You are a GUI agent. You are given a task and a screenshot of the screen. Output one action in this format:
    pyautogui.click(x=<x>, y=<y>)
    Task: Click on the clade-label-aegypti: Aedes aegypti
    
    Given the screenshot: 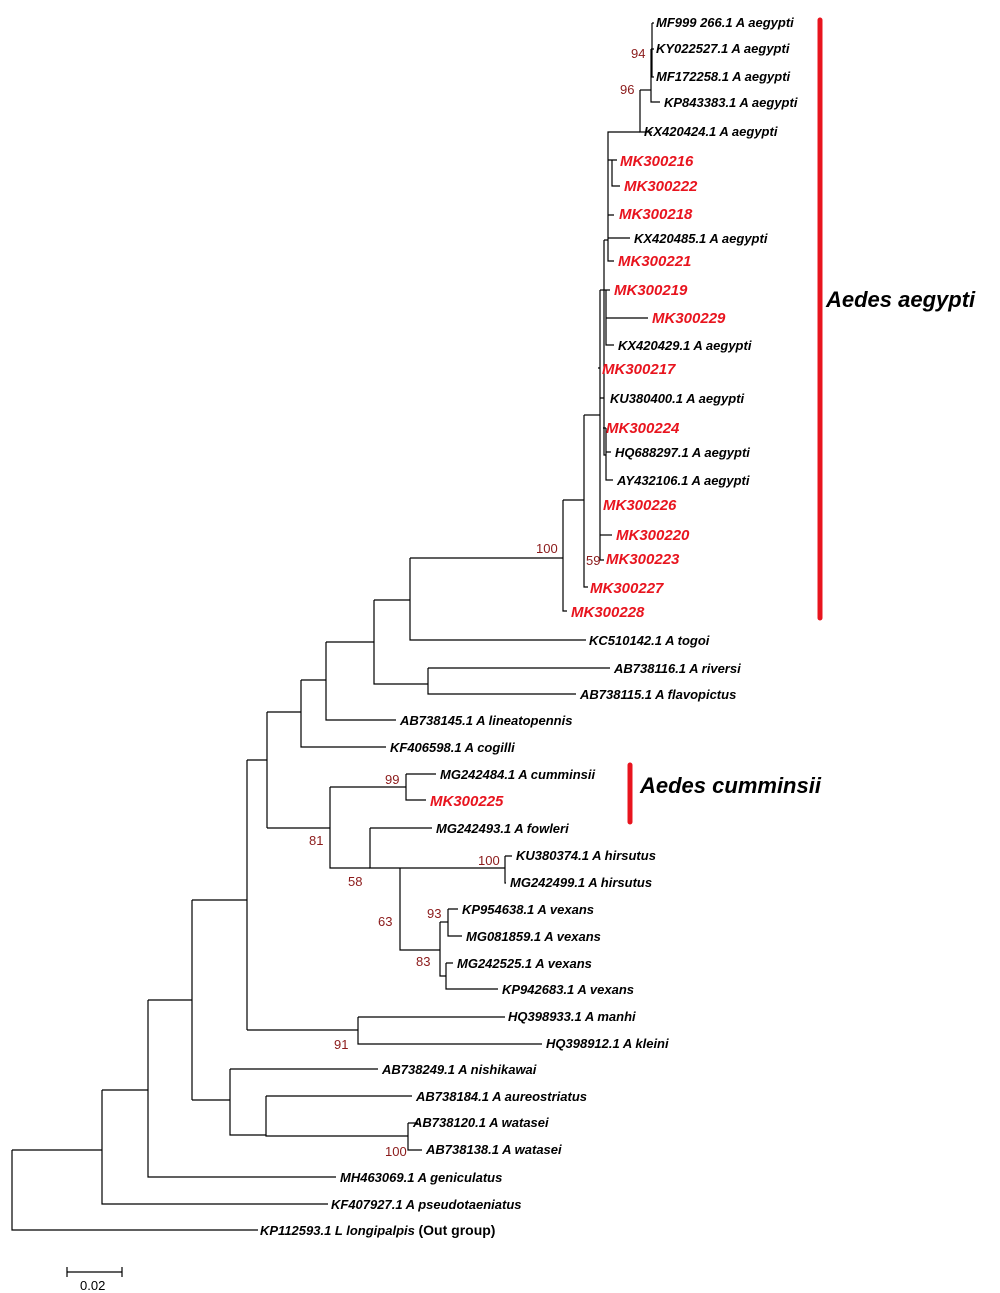 What is the action you would take?
    pyautogui.click(x=900, y=299)
    